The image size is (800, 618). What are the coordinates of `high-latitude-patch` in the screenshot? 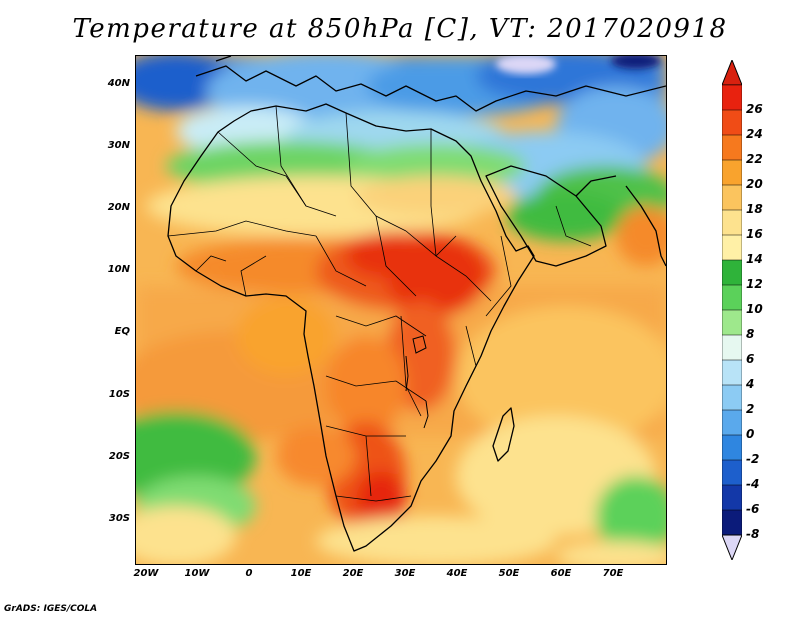 It's located at (578, 65).